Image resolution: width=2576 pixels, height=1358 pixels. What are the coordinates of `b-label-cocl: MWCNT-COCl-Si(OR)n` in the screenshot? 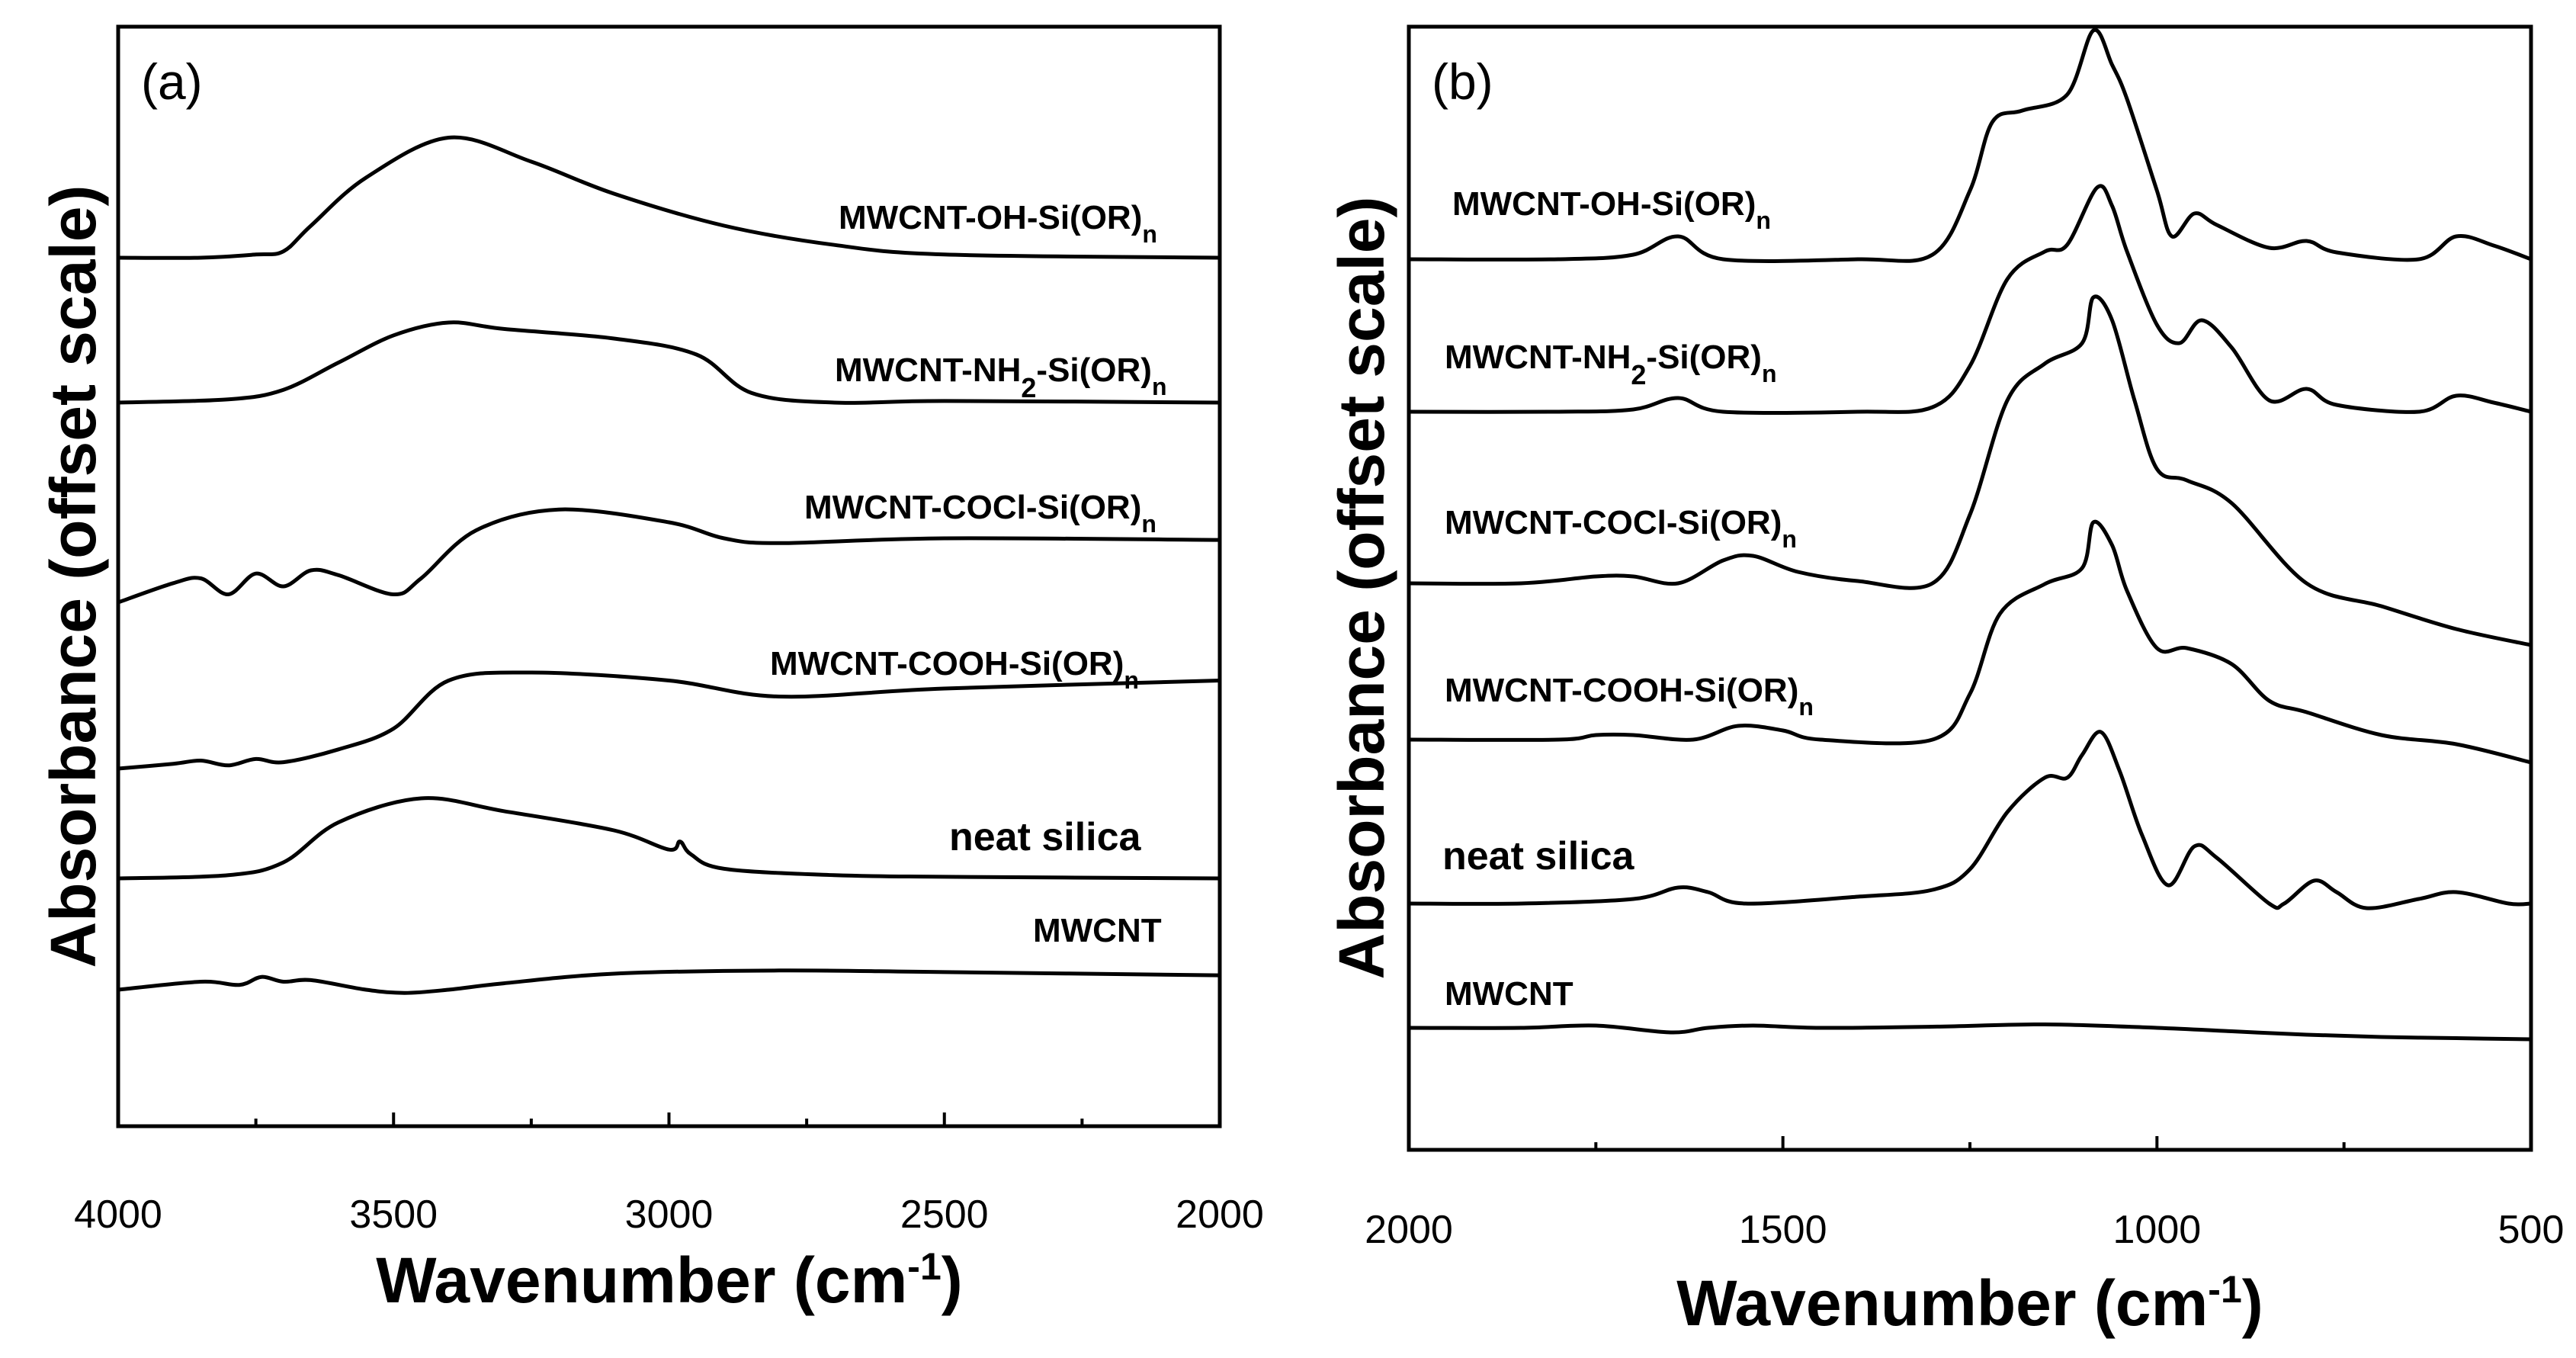 It's located at (1621, 528).